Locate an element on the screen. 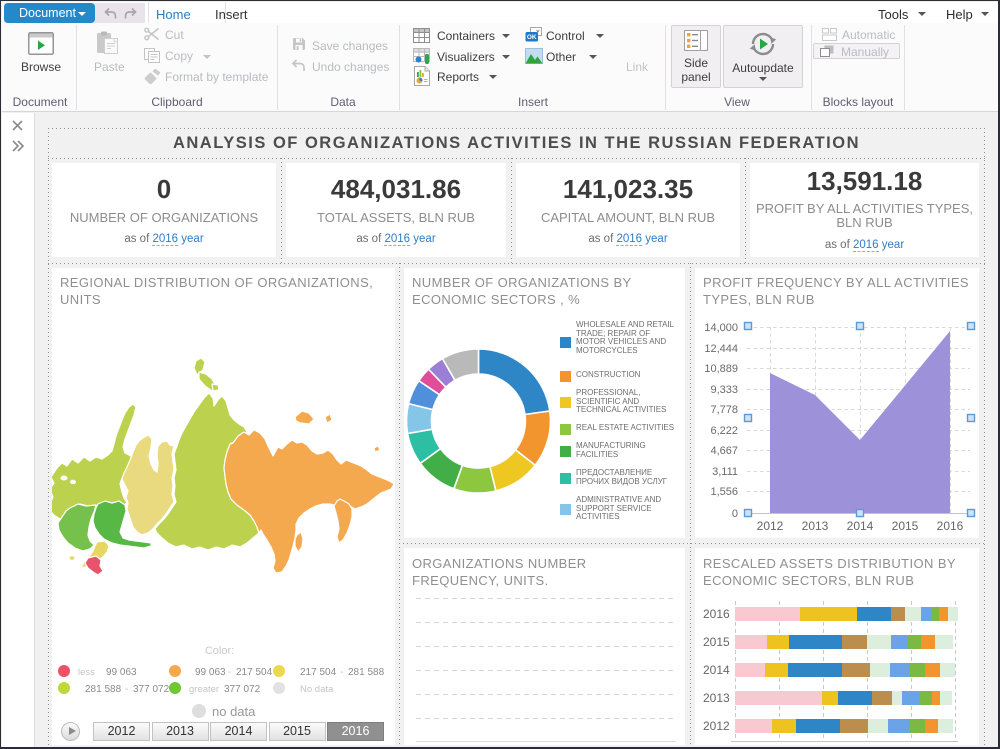 The image size is (1000, 749). svg-text: greater is located at coordinates (204, 689).